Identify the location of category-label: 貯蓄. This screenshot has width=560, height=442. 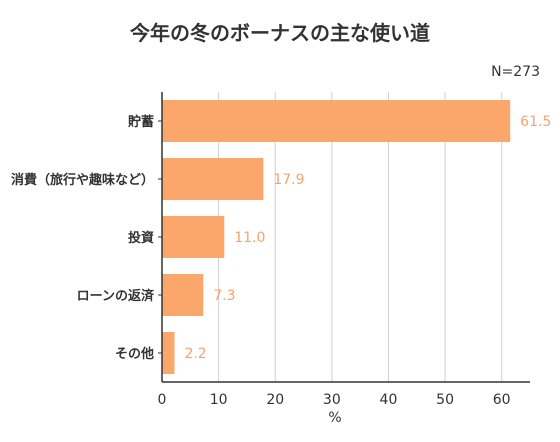
(141, 122).